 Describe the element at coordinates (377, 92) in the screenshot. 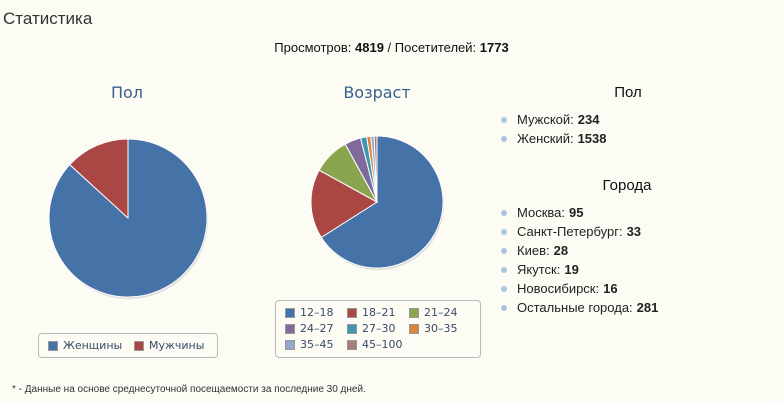

I see `age-chart-title: Возраст` at that location.